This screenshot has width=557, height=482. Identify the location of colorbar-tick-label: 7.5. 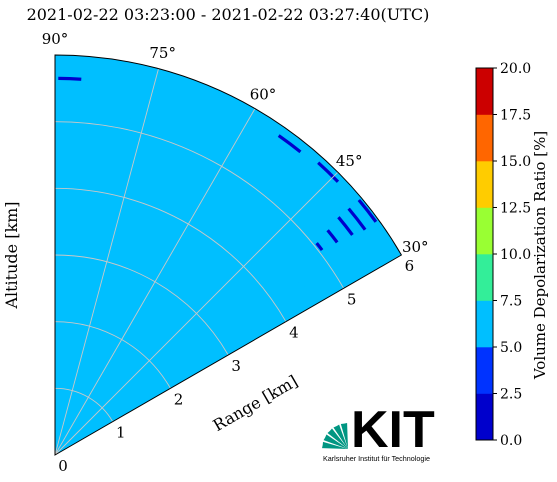
(511, 302).